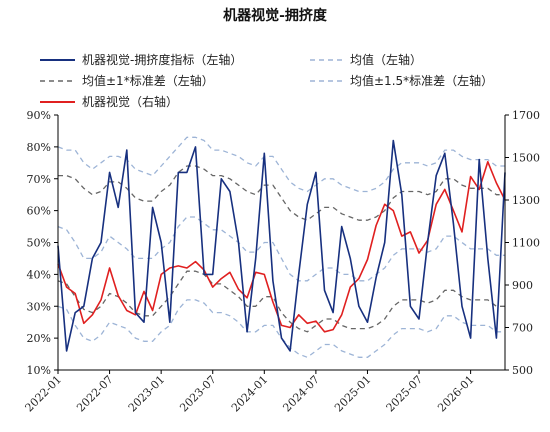 This screenshot has height=432, width=550. I want to click on left-tick-label: 80%, so click(39, 147).